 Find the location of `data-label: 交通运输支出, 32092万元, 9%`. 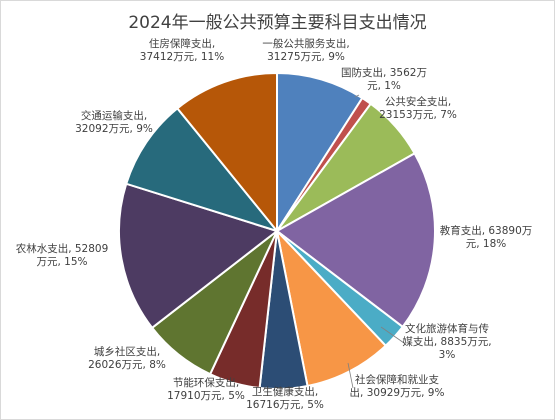

data-label: 交通运输支出, 32092万元, 9% is located at coordinates (114, 122).